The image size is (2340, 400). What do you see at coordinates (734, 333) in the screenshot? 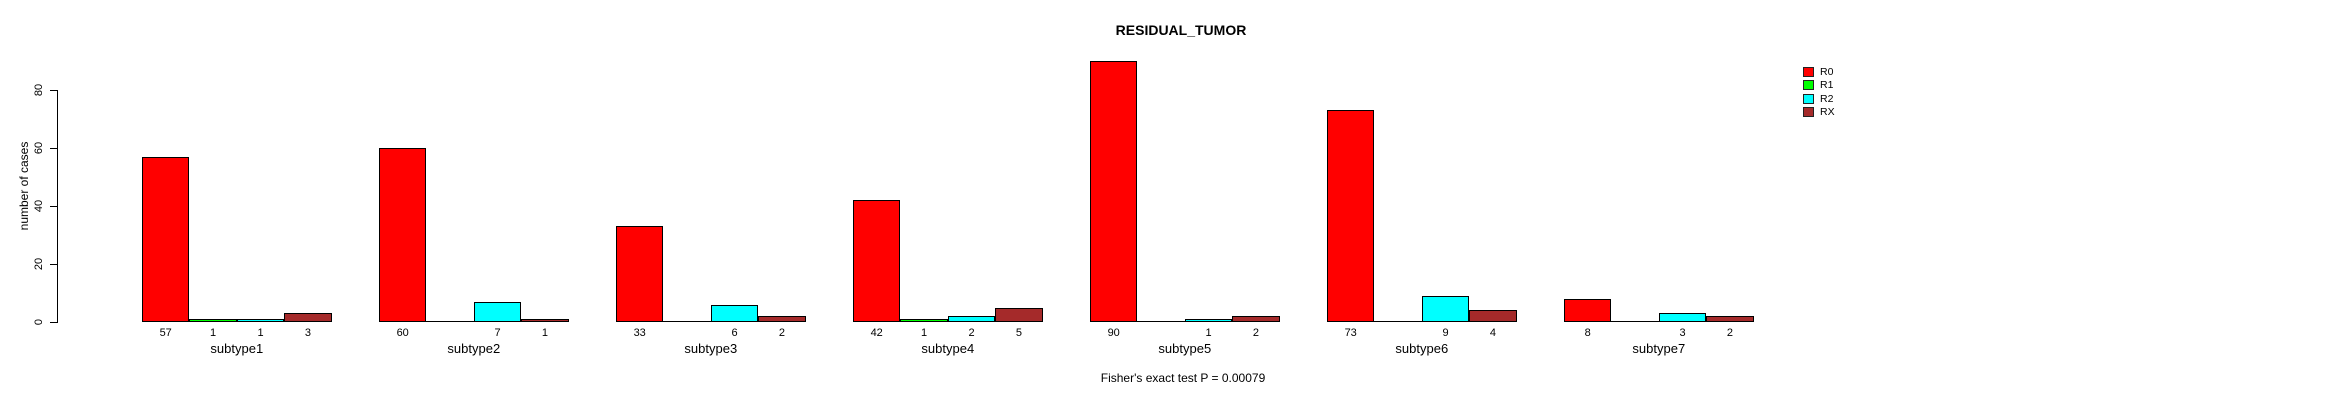
I see `bar-value-label: 6` at bounding box center [734, 333].